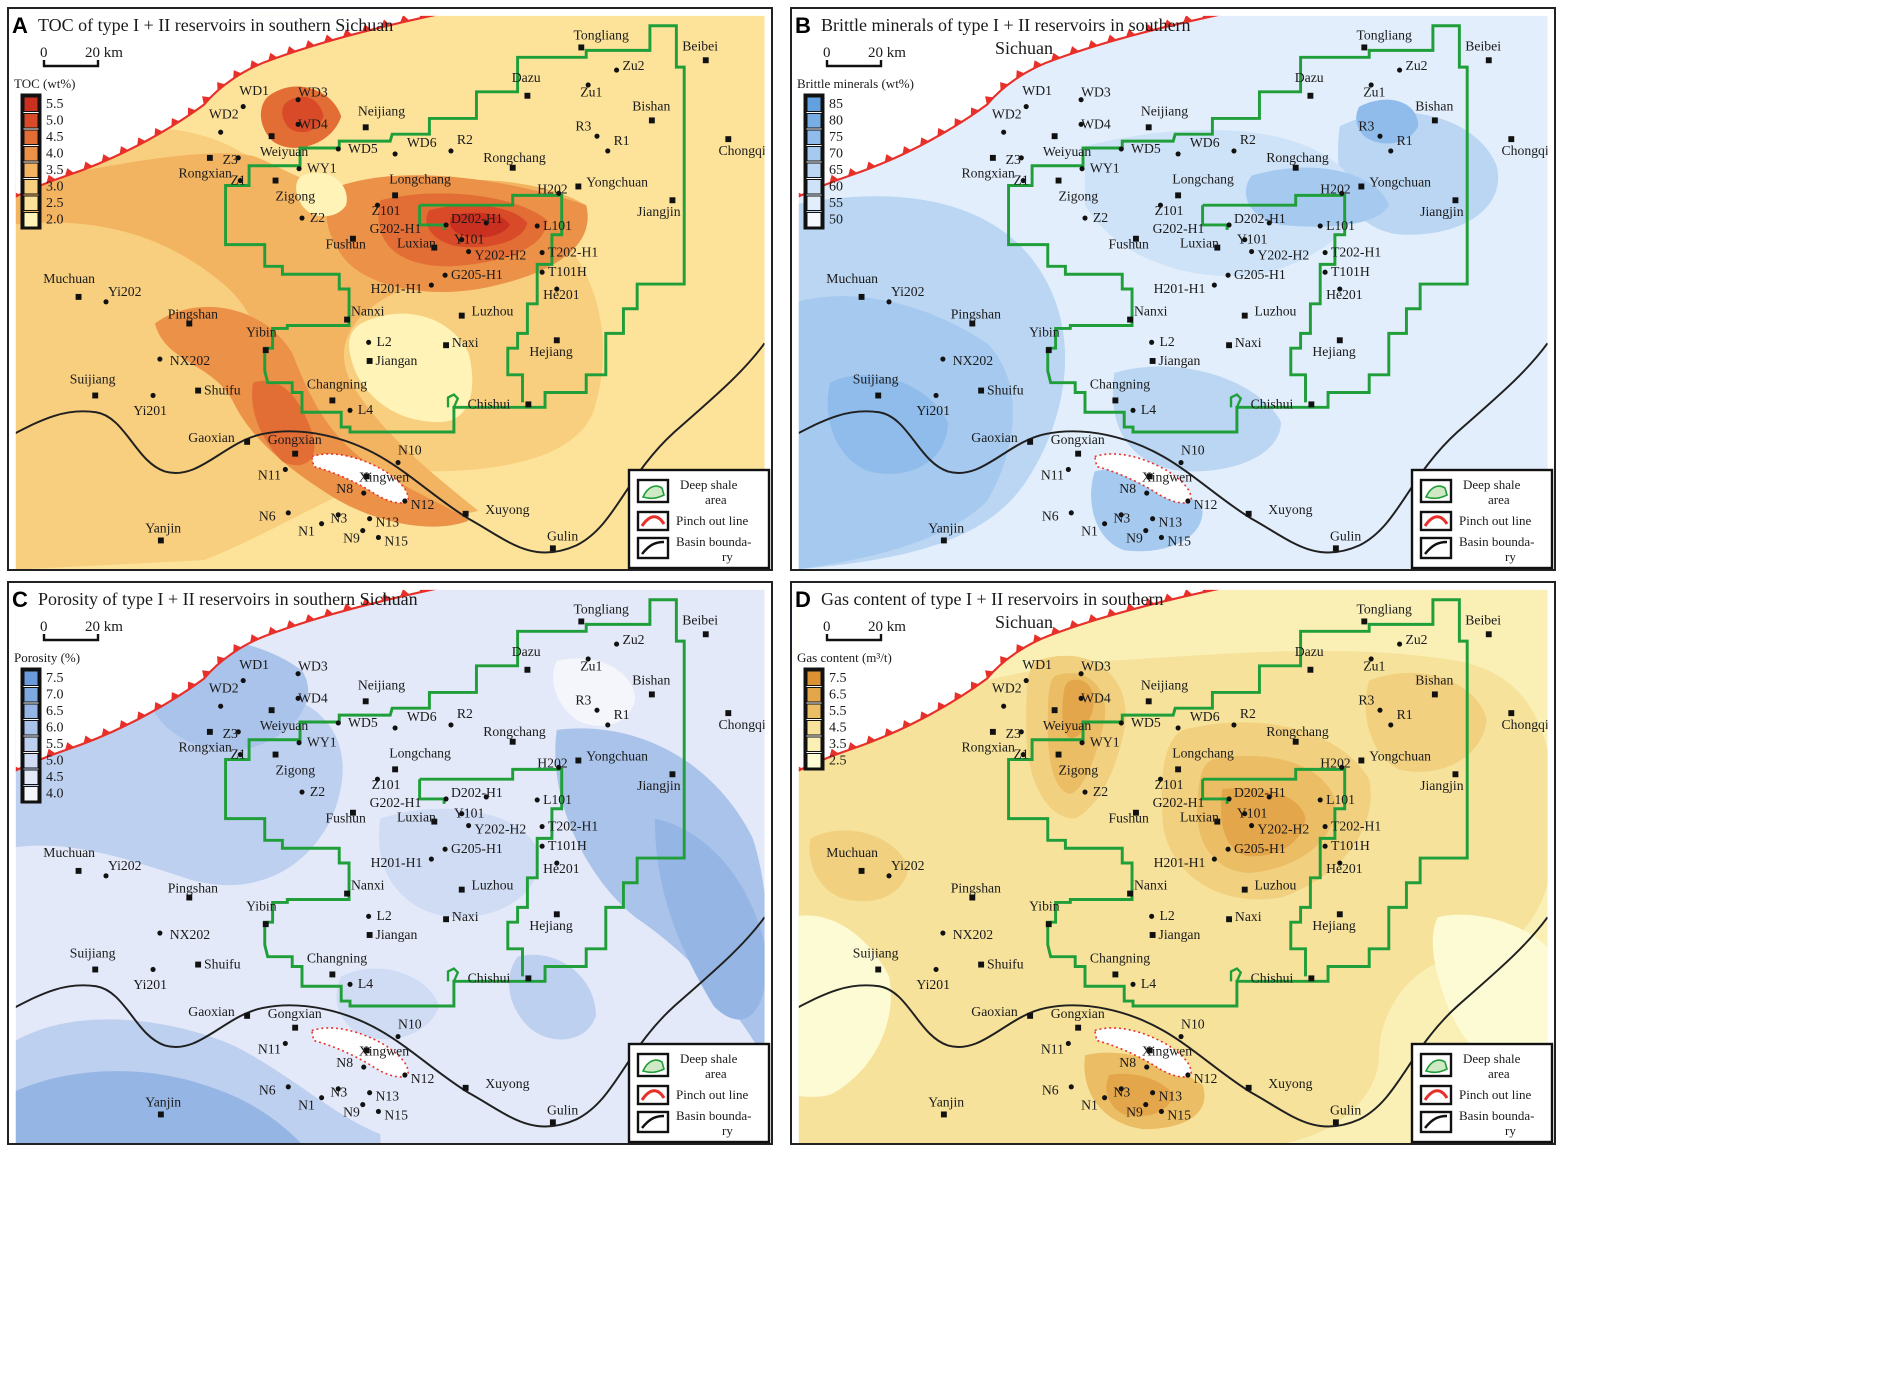 This screenshot has width=1904, height=1400. What do you see at coordinates (45, 83) in the screenshot?
I see `legend-title: TOC (wt%)` at bounding box center [45, 83].